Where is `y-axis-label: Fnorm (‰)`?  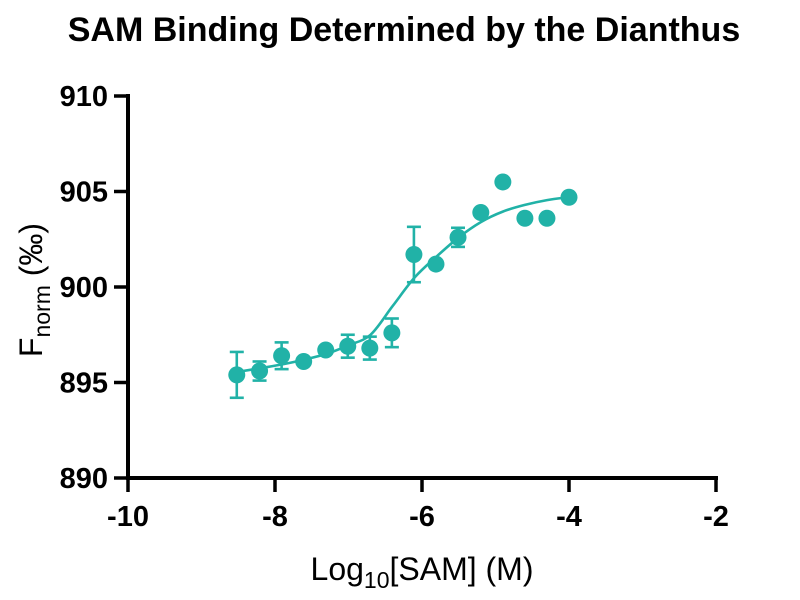
y-axis-label: Fnorm (‰) is located at coordinates (34, 290).